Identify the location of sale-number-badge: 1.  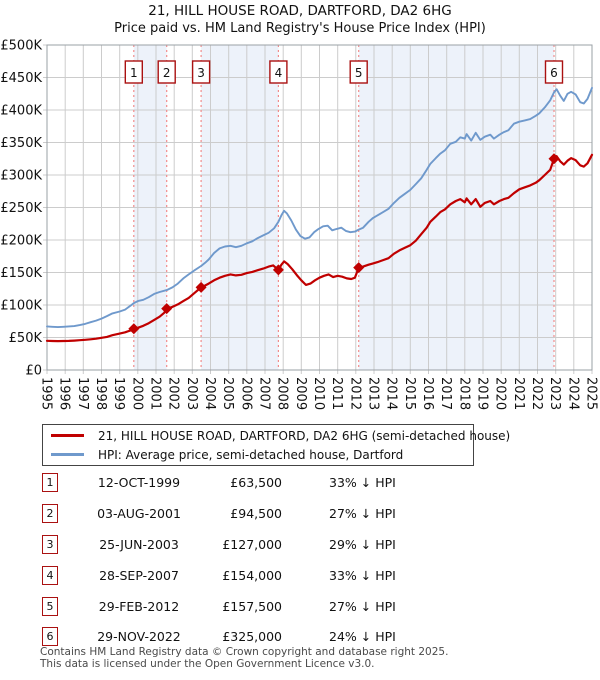
(50, 482).